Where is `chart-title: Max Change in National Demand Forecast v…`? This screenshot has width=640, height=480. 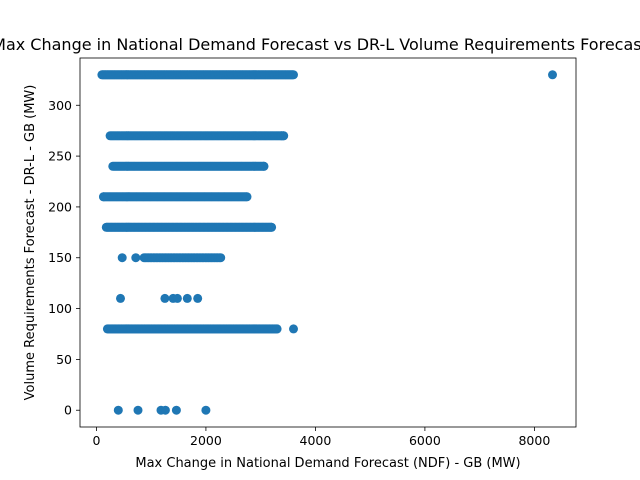 chart-title: Max Change in National Demand Forecast v… is located at coordinates (320, 44).